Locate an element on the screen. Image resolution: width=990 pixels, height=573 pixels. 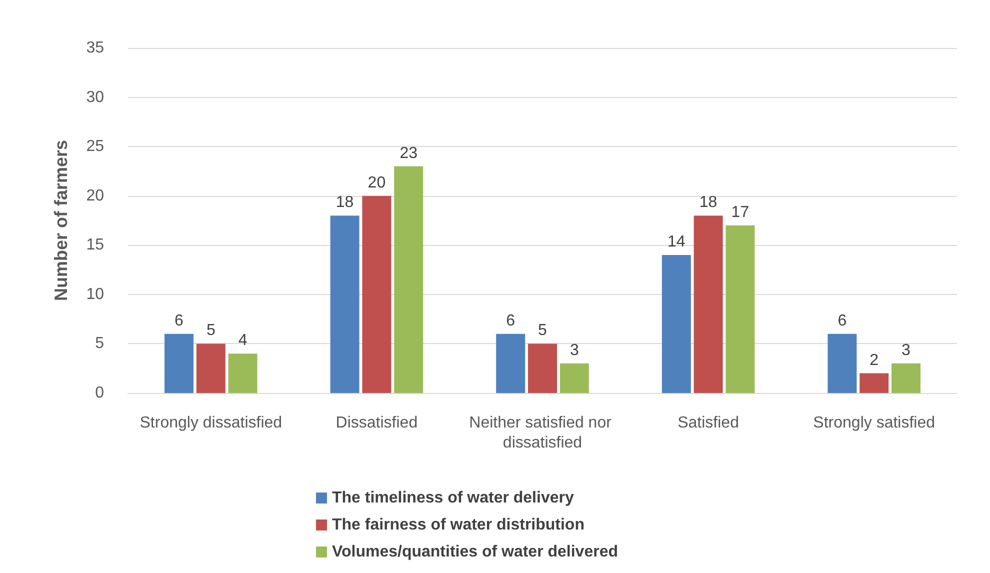
legend-label: The timeliness of water delivery is located at coordinates (453, 498).